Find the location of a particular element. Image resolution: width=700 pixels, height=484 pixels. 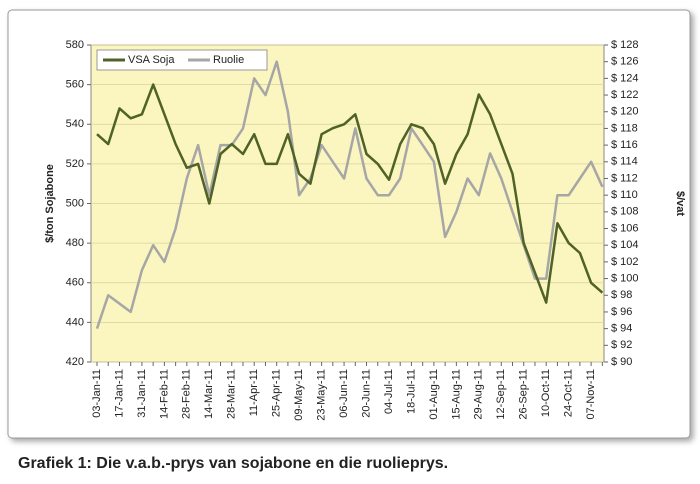

x-tick-label: 04-Jul-11 is located at coordinates (389, 391).